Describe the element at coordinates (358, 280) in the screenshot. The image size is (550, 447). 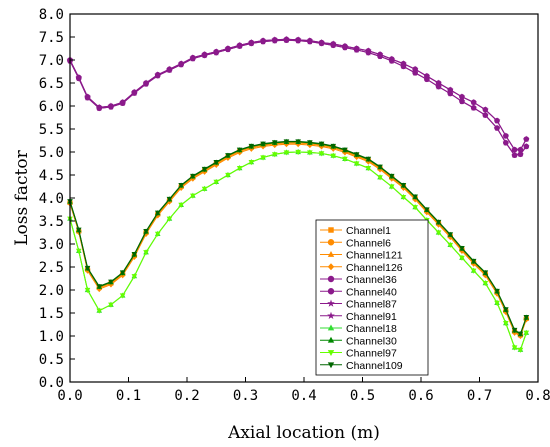
I see `legend-item: Channel36` at that location.